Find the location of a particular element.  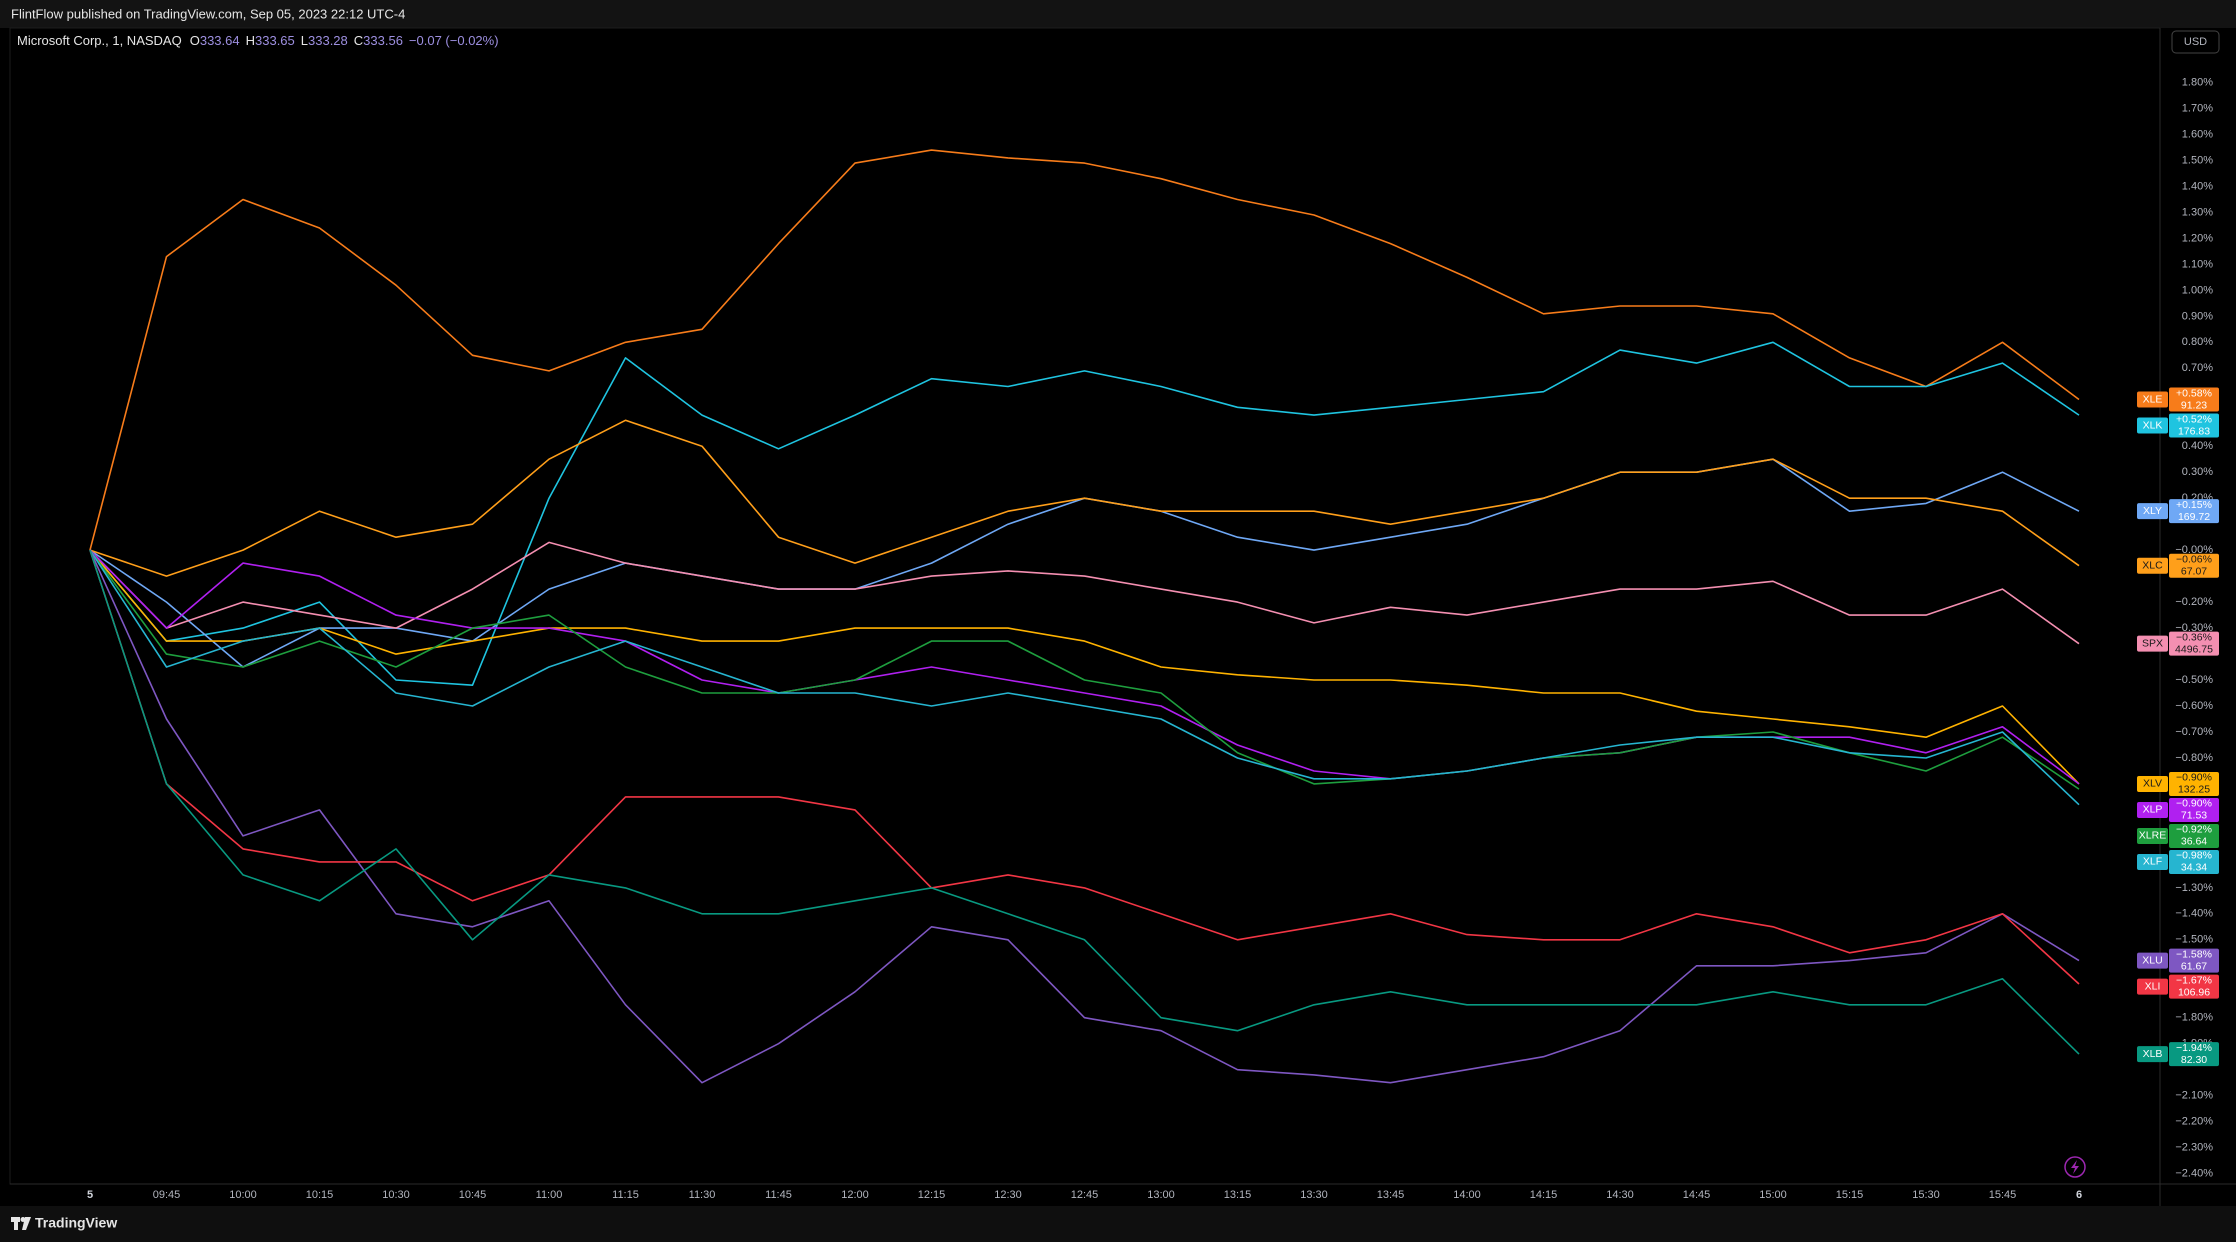

lightning-button is located at coordinates (2075, 1167).